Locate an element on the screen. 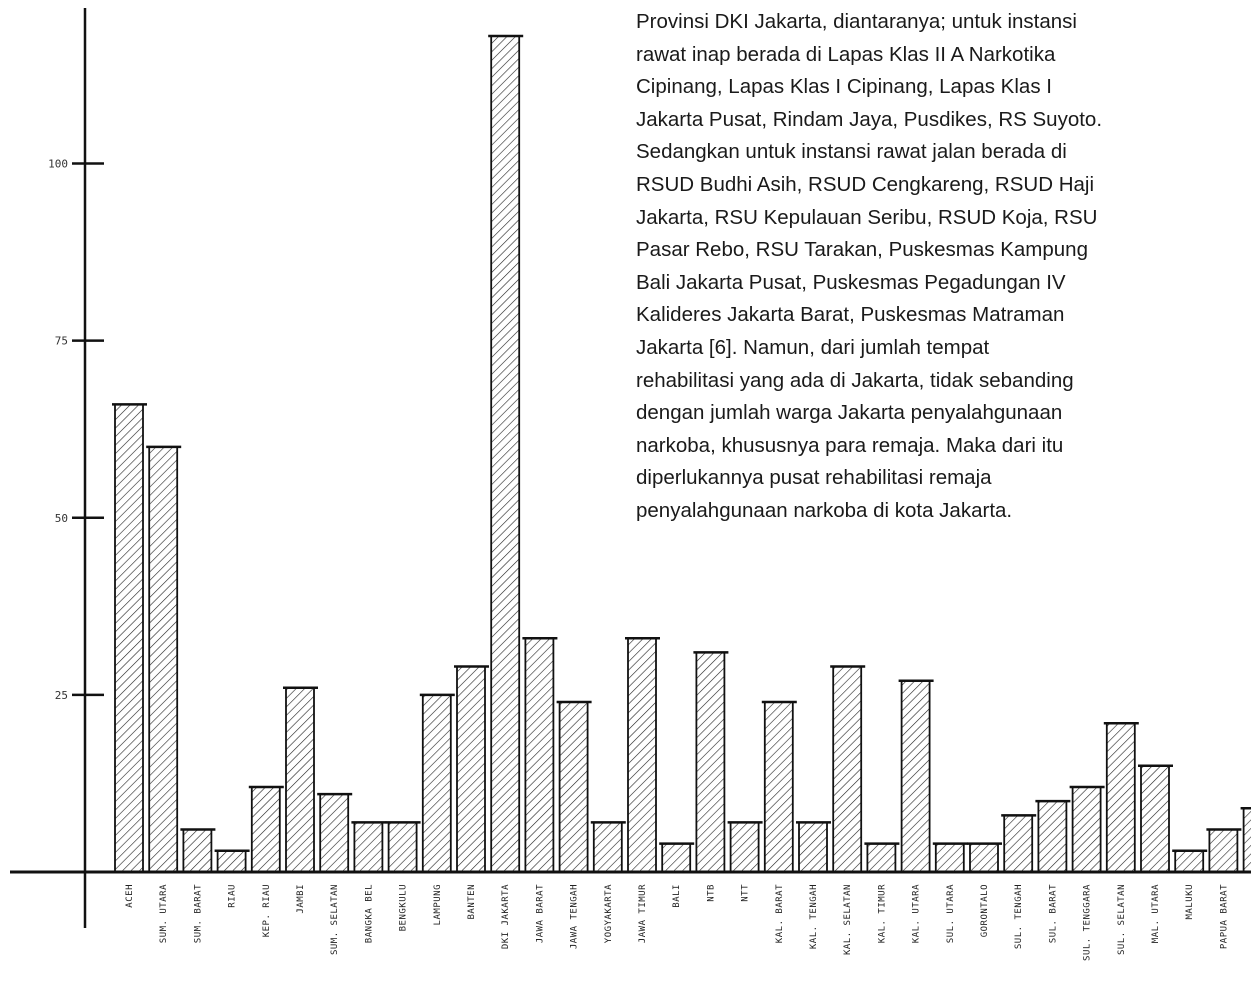 The image size is (1251, 1001). category-label: SUM. BARAT is located at coordinates (198, 913).